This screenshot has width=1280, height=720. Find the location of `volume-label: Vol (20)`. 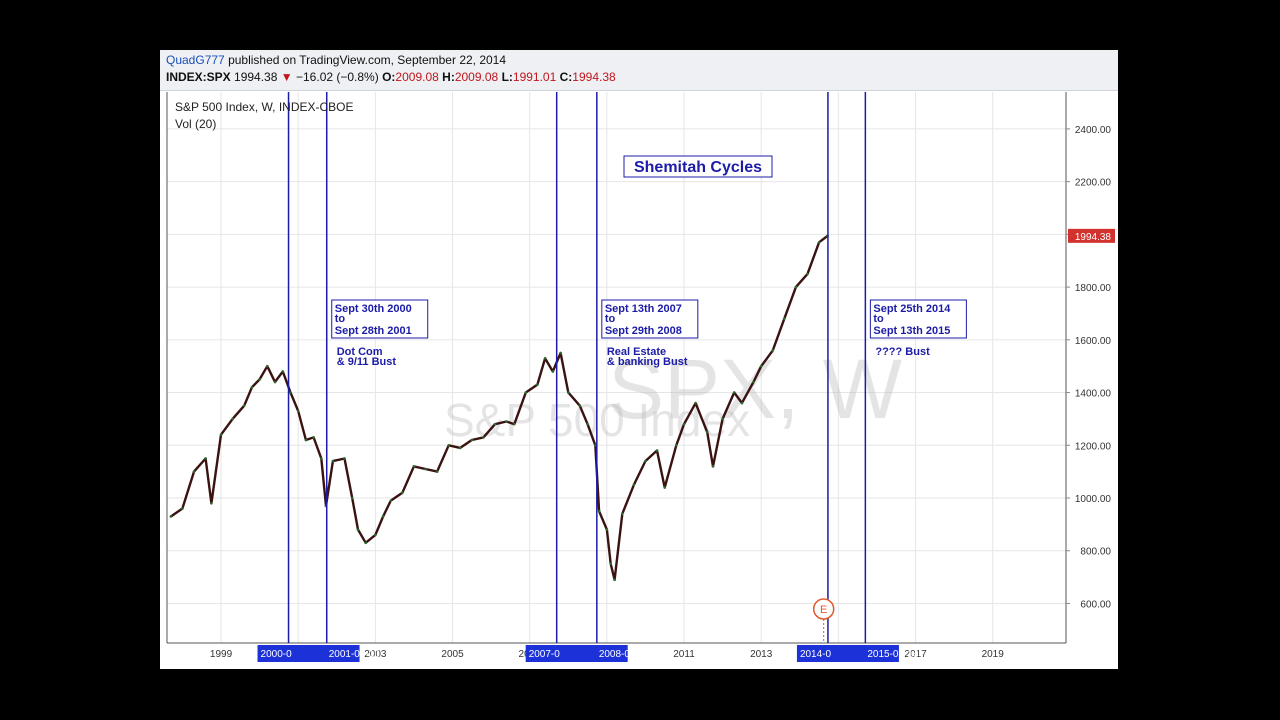

volume-label: Vol (20) is located at coordinates (195, 124).